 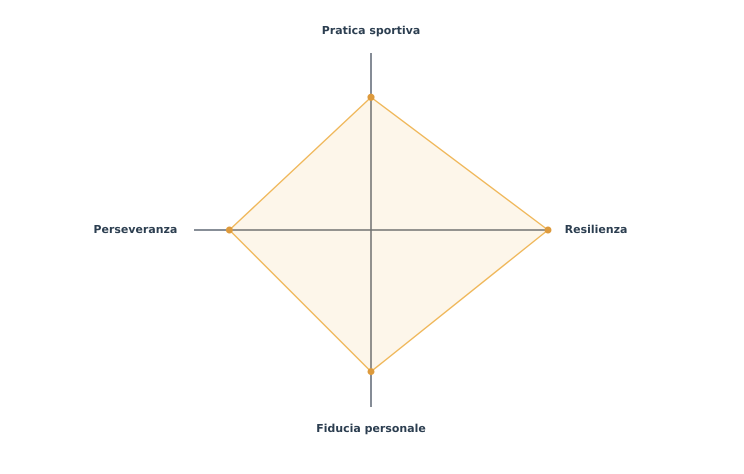 I want to click on spoke-label: Fiducia personale, so click(x=371, y=429).